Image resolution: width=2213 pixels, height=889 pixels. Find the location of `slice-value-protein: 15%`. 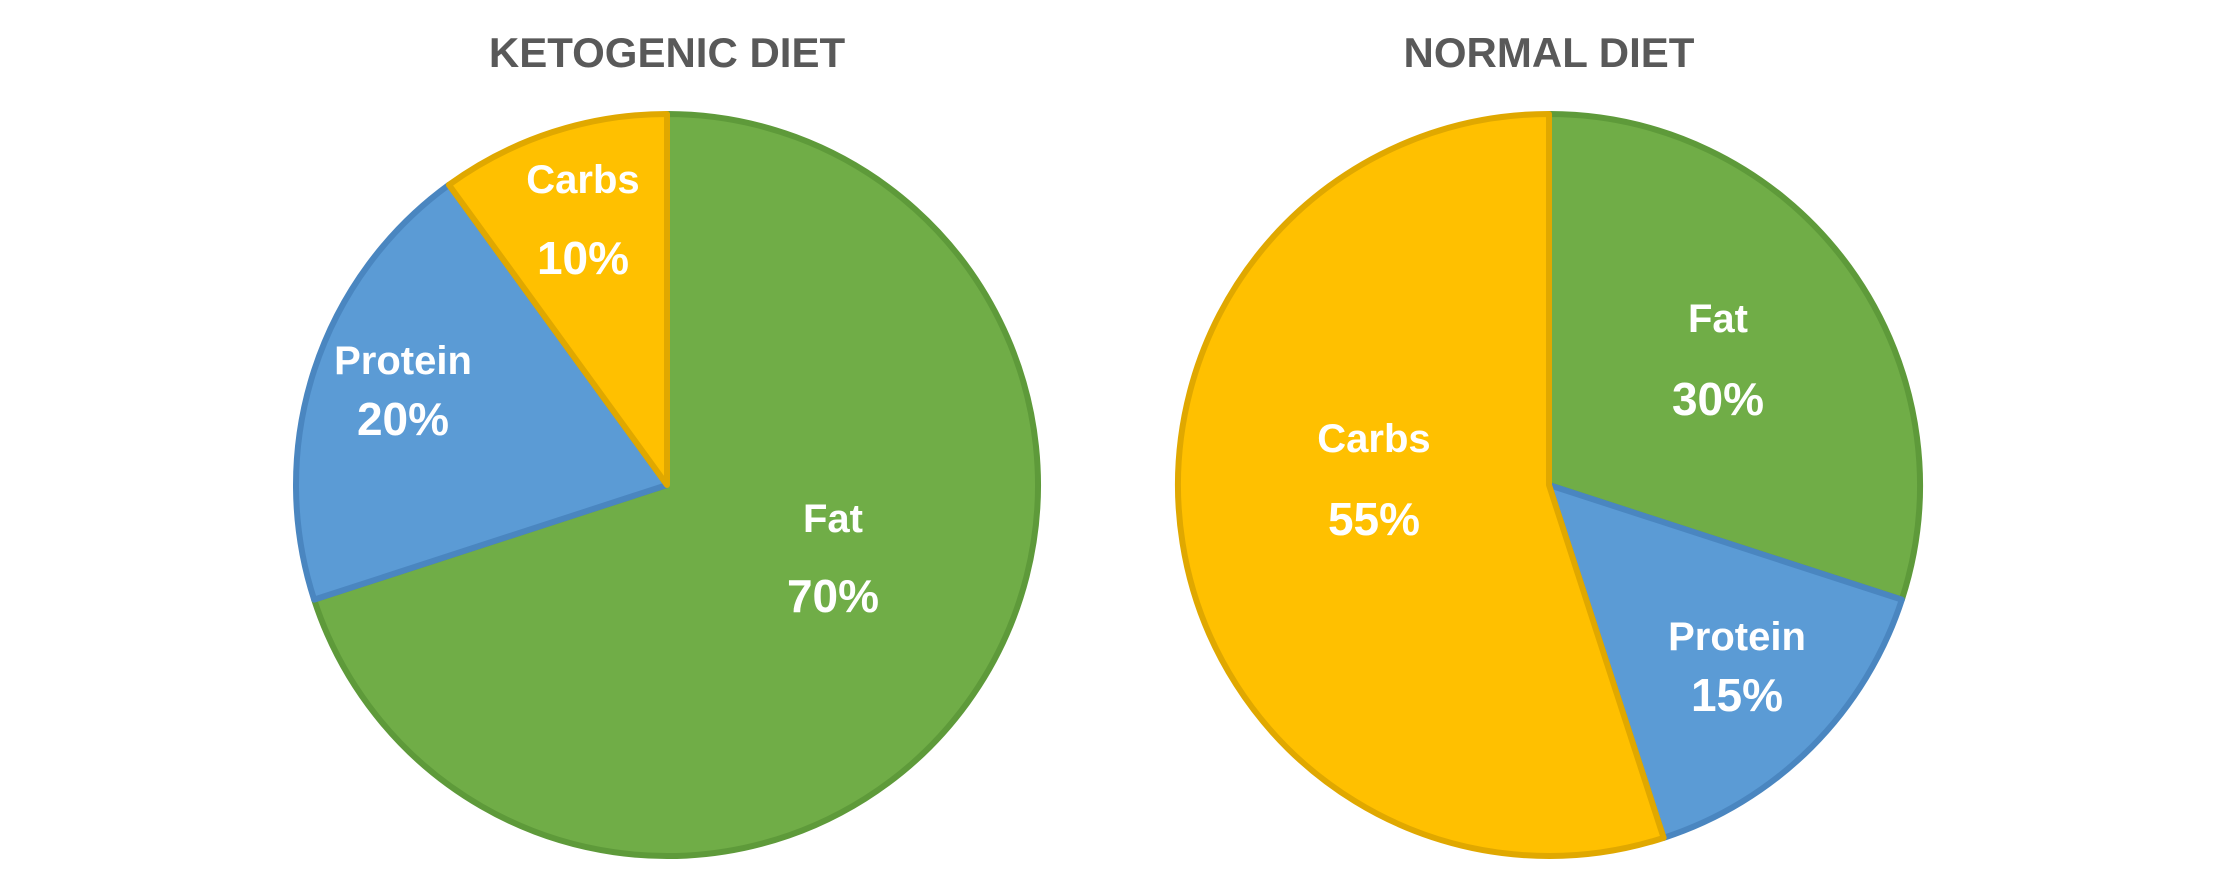

slice-value-protein: 15% is located at coordinates (1737, 695).